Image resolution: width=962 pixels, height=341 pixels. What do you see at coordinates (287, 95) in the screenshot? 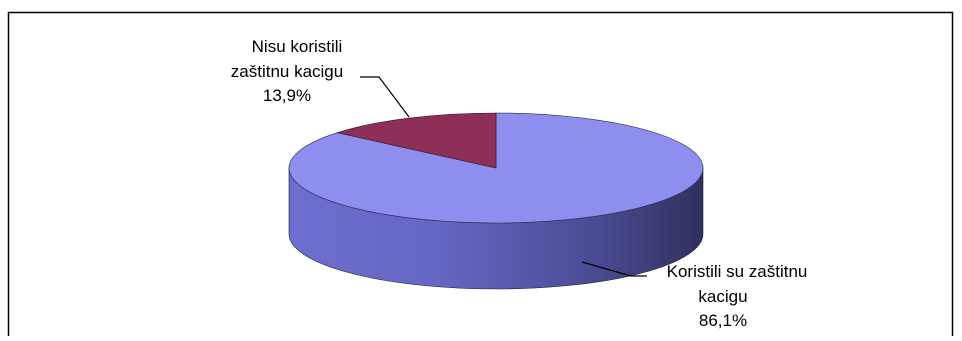
I see `slice-value-nisu: 13,9%` at bounding box center [287, 95].